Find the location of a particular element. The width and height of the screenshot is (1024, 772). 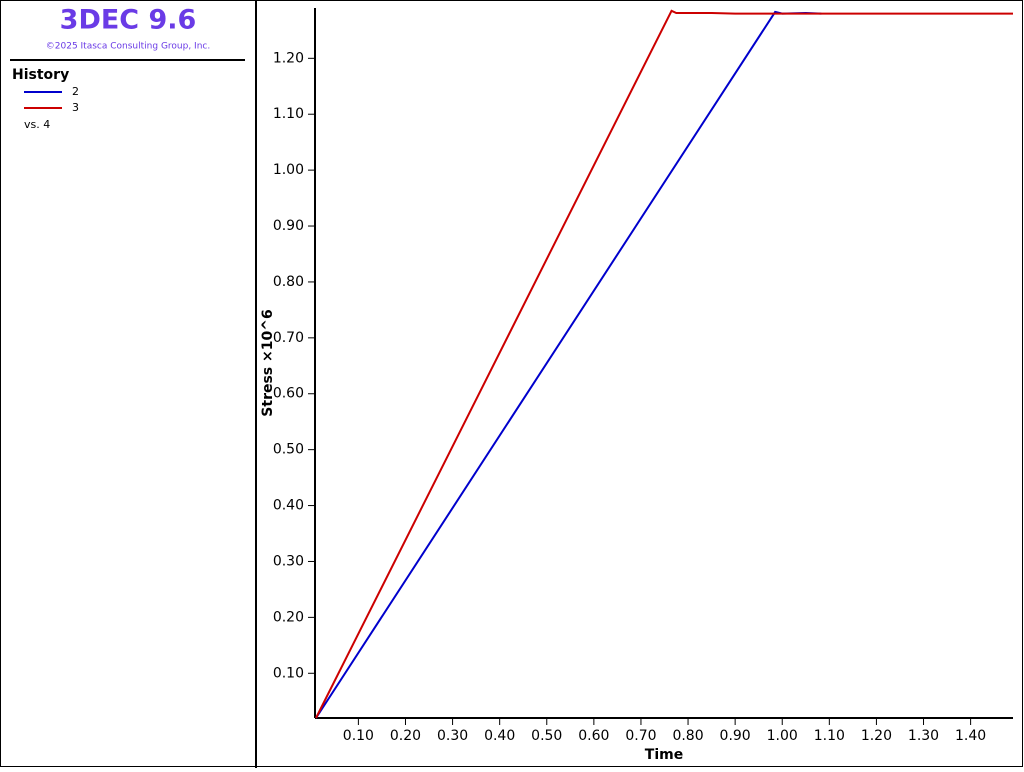

x-tick-label: 0.60 is located at coordinates (593, 736).